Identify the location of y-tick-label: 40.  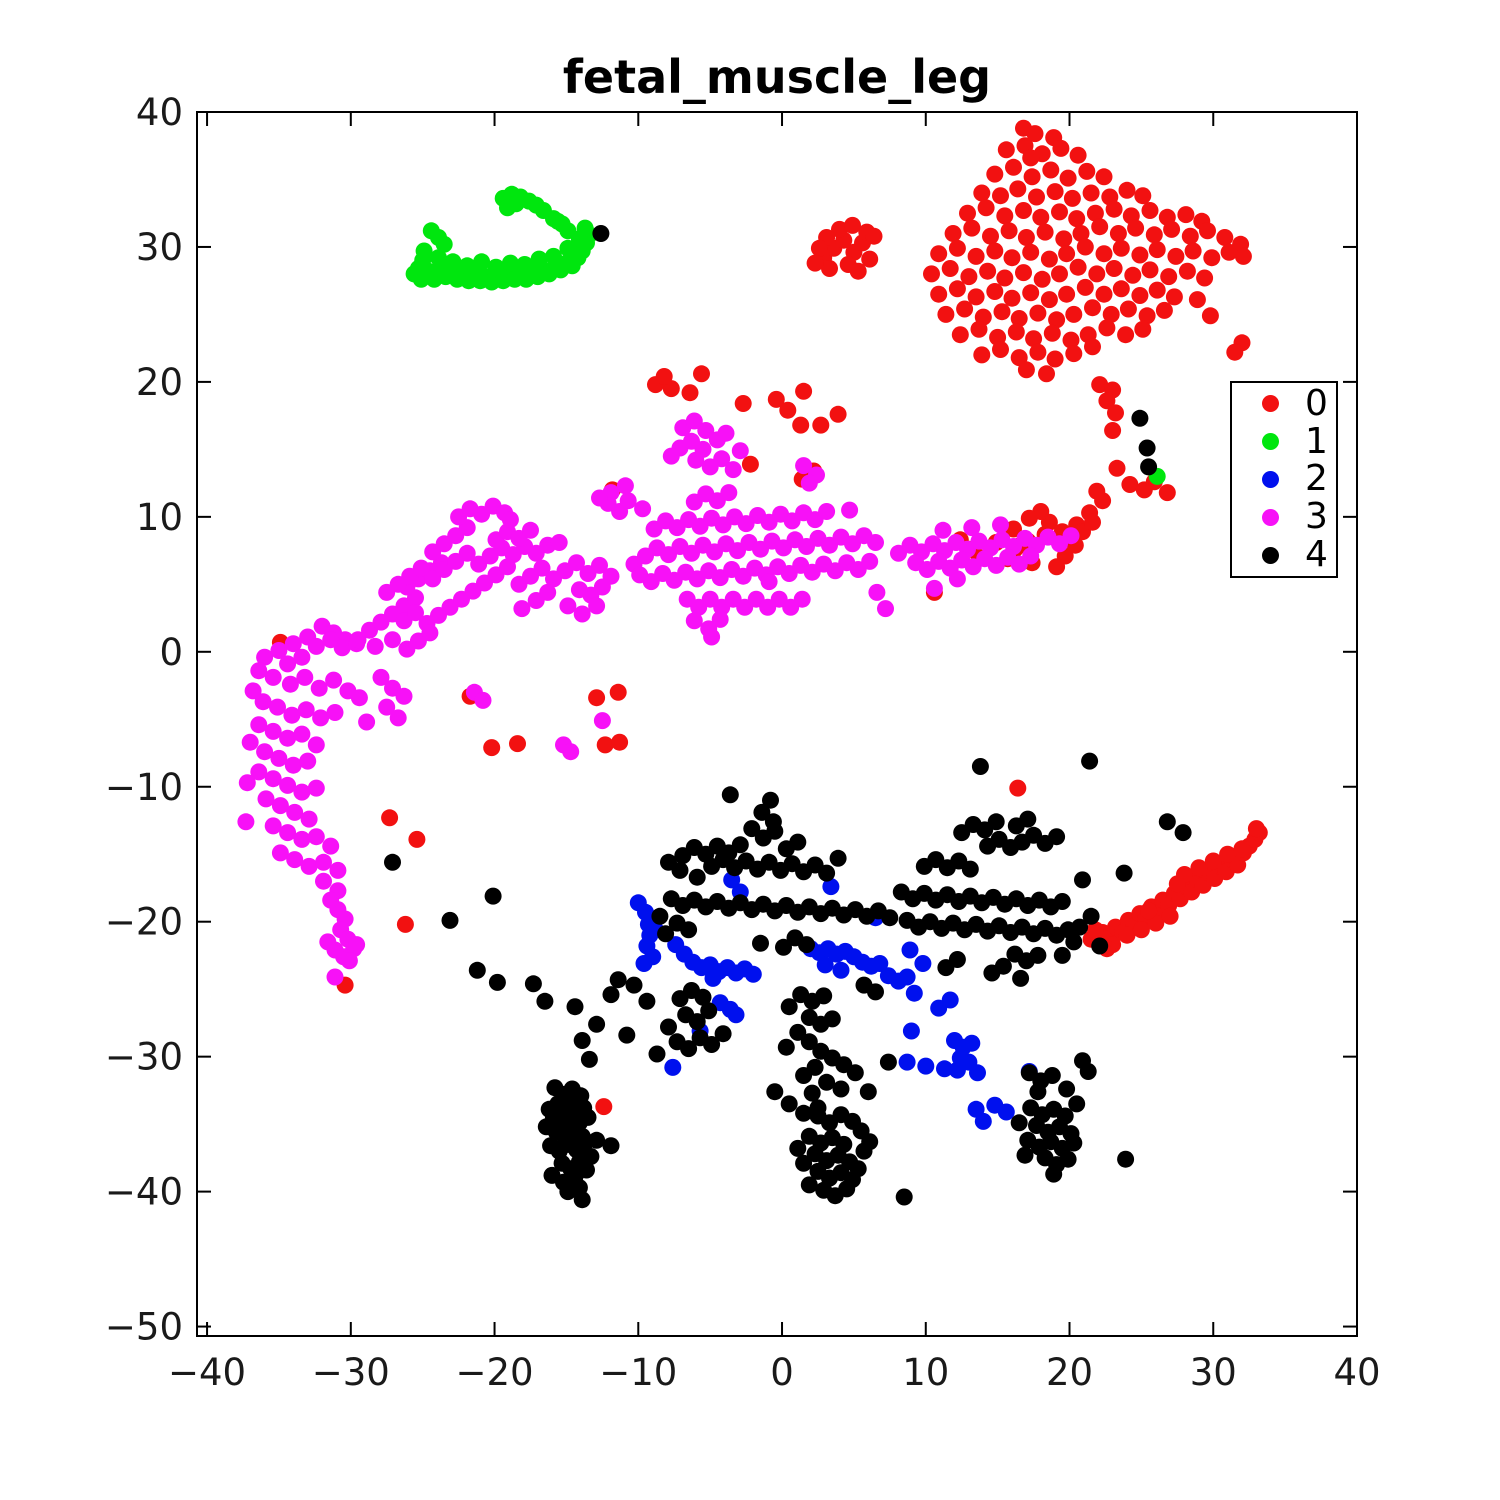
(159, 112).